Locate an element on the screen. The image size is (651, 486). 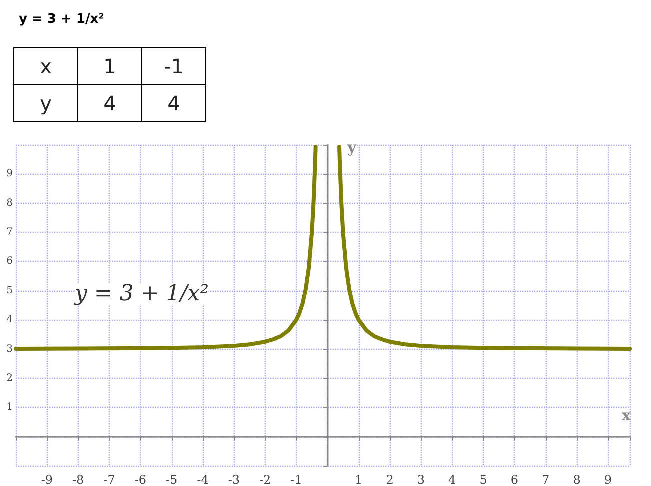
y-tick-label: 7 is located at coordinates (9, 232).